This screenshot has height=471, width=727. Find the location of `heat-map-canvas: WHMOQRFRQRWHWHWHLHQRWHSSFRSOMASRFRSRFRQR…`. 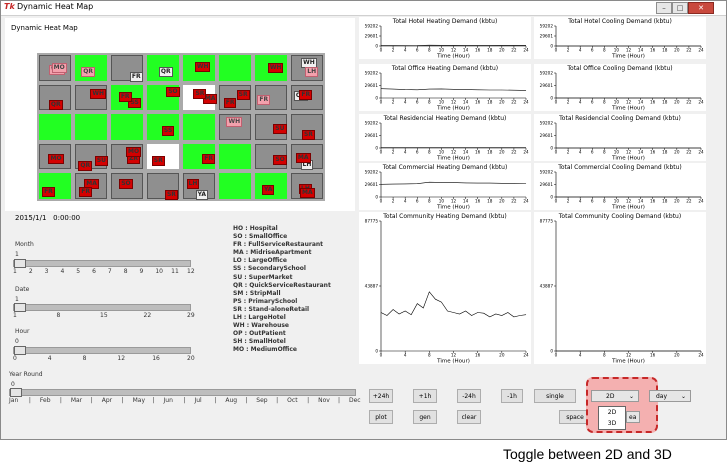

heat-map-canvas: WHMOQRFRQRWHWHWHLHQRWHSSFRSOMASRFRSRFRQR… is located at coordinates (181, 127).